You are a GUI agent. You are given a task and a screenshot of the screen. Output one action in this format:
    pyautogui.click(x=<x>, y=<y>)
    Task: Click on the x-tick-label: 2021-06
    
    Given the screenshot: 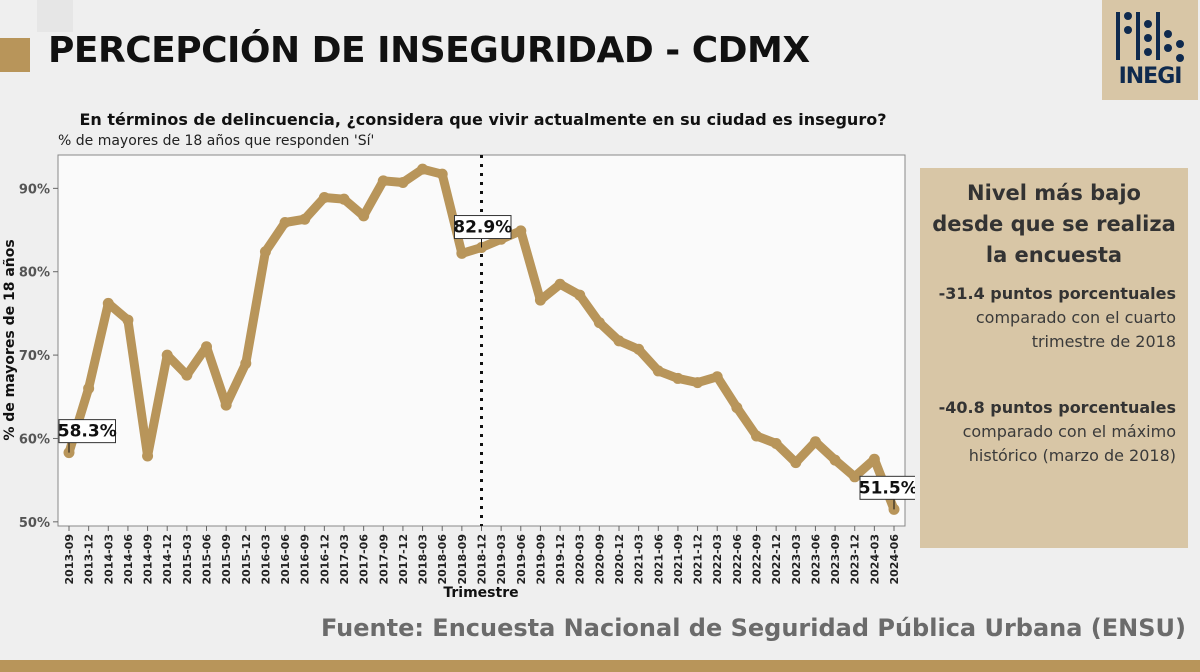 What is the action you would take?
    pyautogui.click(x=658, y=559)
    